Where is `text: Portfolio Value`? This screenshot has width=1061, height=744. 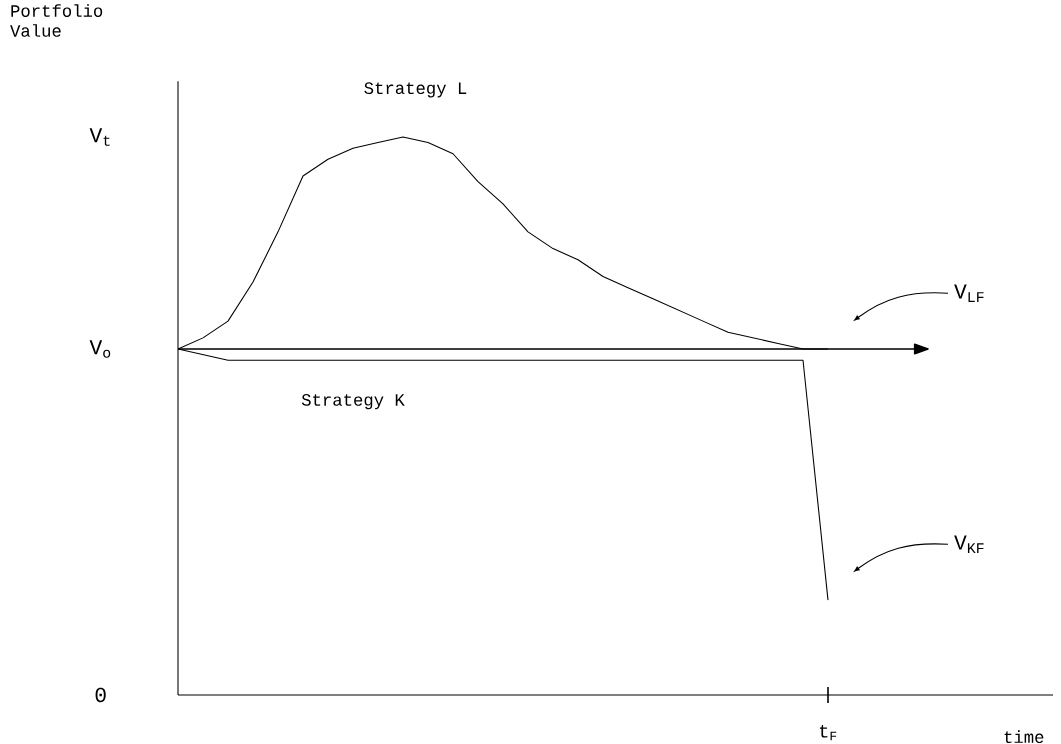 text: Portfolio Value is located at coordinates (56, 20).